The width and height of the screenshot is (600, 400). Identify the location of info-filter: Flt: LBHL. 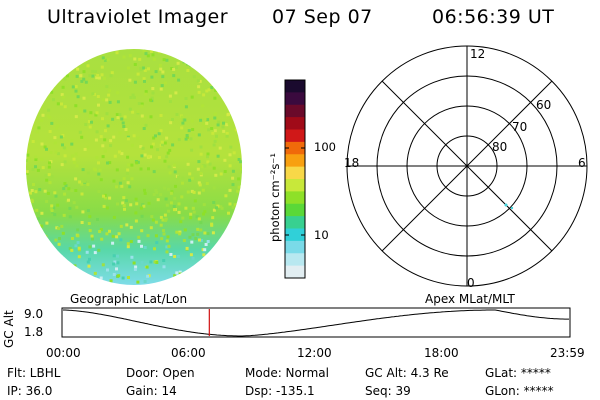
(34, 373).